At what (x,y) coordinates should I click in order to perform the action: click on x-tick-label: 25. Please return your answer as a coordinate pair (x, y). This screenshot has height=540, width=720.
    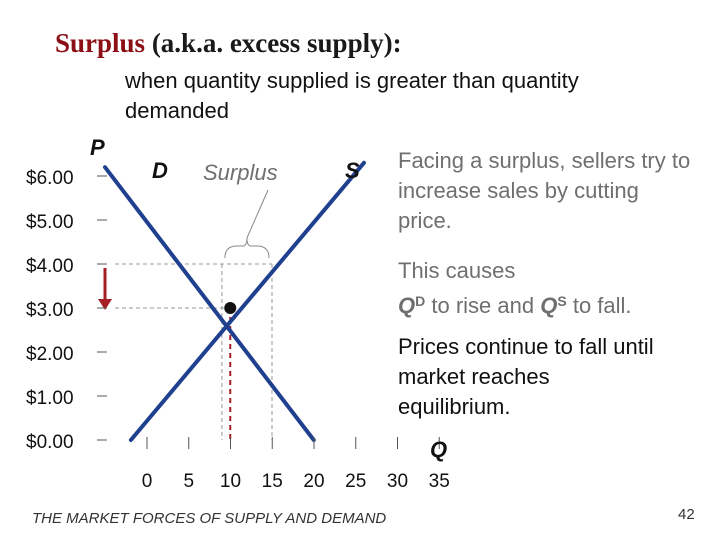
    Looking at the image, I should click on (355, 481).